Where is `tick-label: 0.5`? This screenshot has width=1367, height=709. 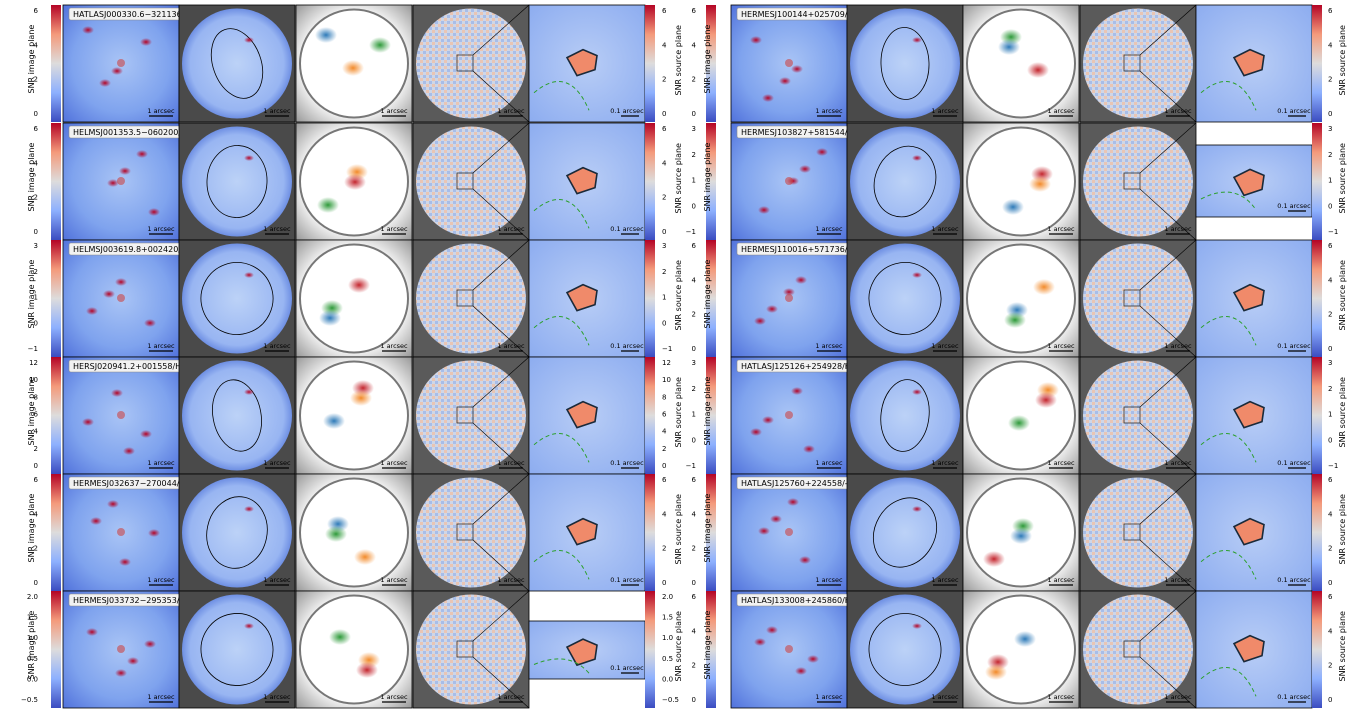 tick-label: 0.5 is located at coordinates (667, 659).